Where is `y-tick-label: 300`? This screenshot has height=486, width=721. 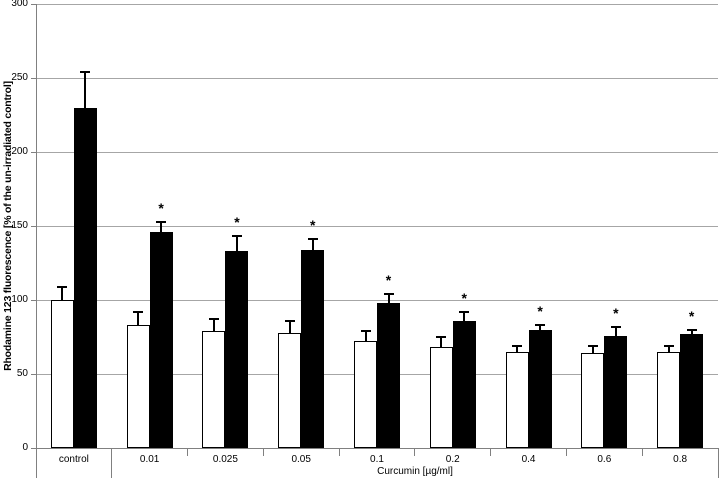
y-tick-label: 300 is located at coordinates (19, 4).